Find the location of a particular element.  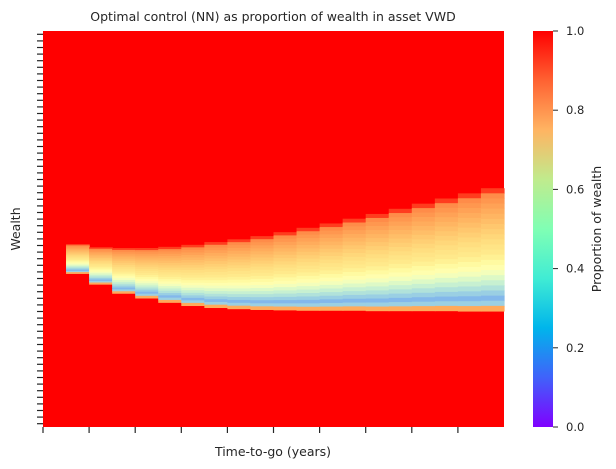

colorbar-tick-label: 0.6 is located at coordinates (575, 189).